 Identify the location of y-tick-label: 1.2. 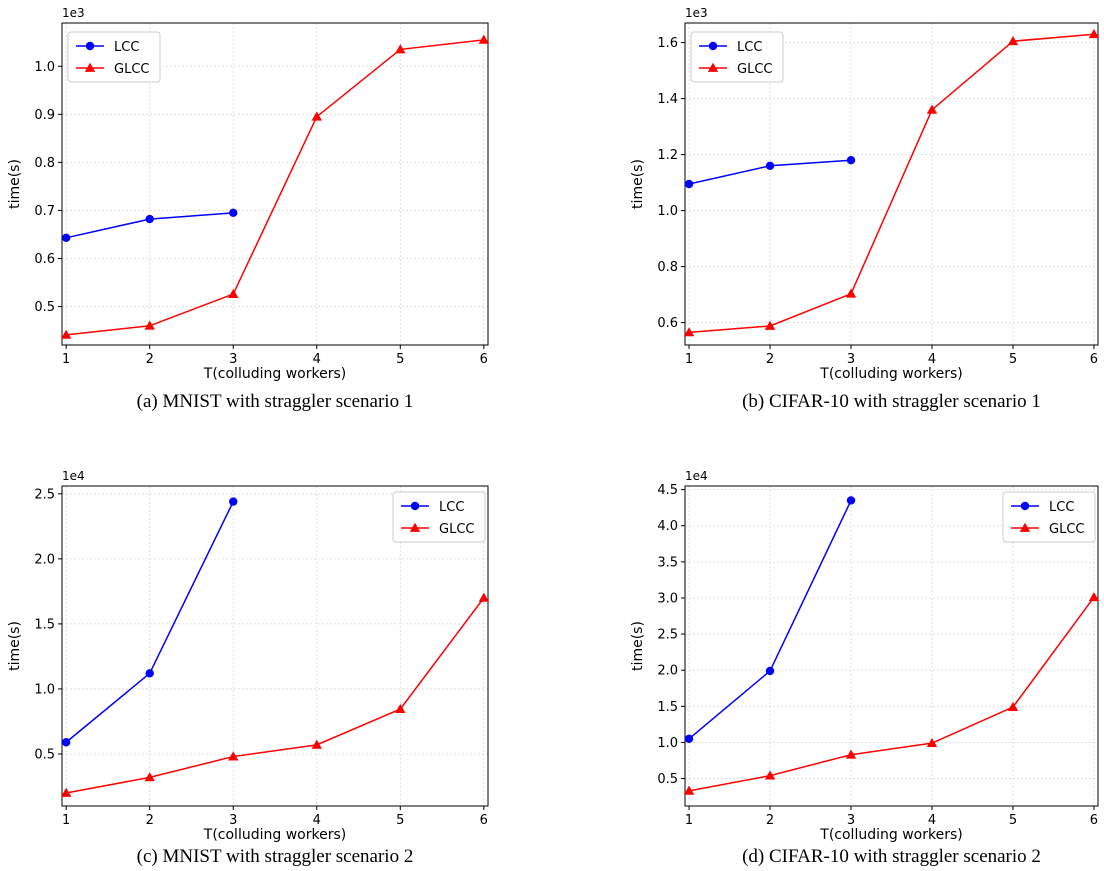
(667, 155).